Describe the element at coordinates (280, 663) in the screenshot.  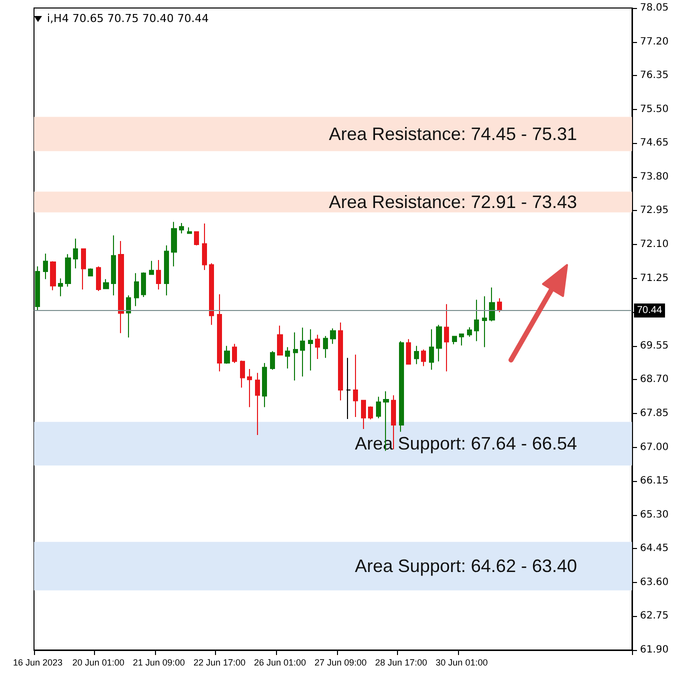
I see `x-tick-label: 26 Jun 01:00` at that location.